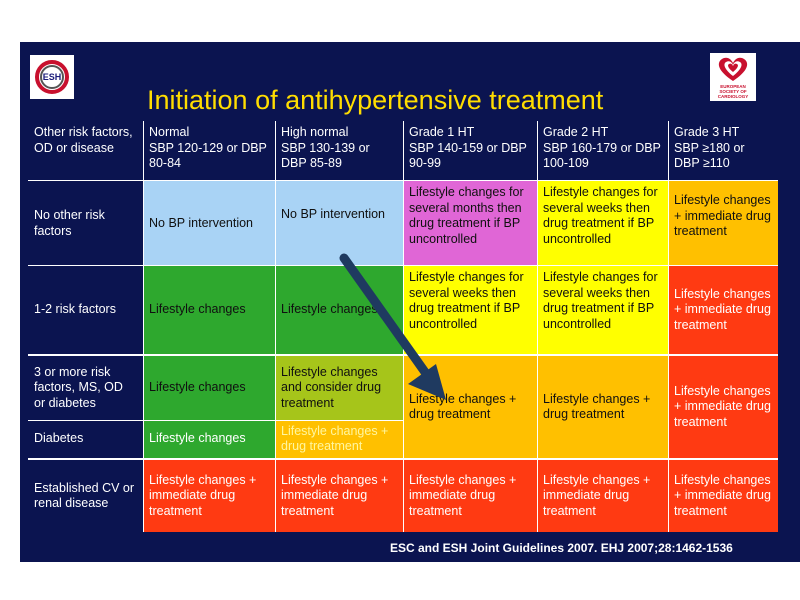 This screenshot has height=600, width=800. I want to click on row-label-1-2-risk: 1-2 risk factors, so click(75, 309).